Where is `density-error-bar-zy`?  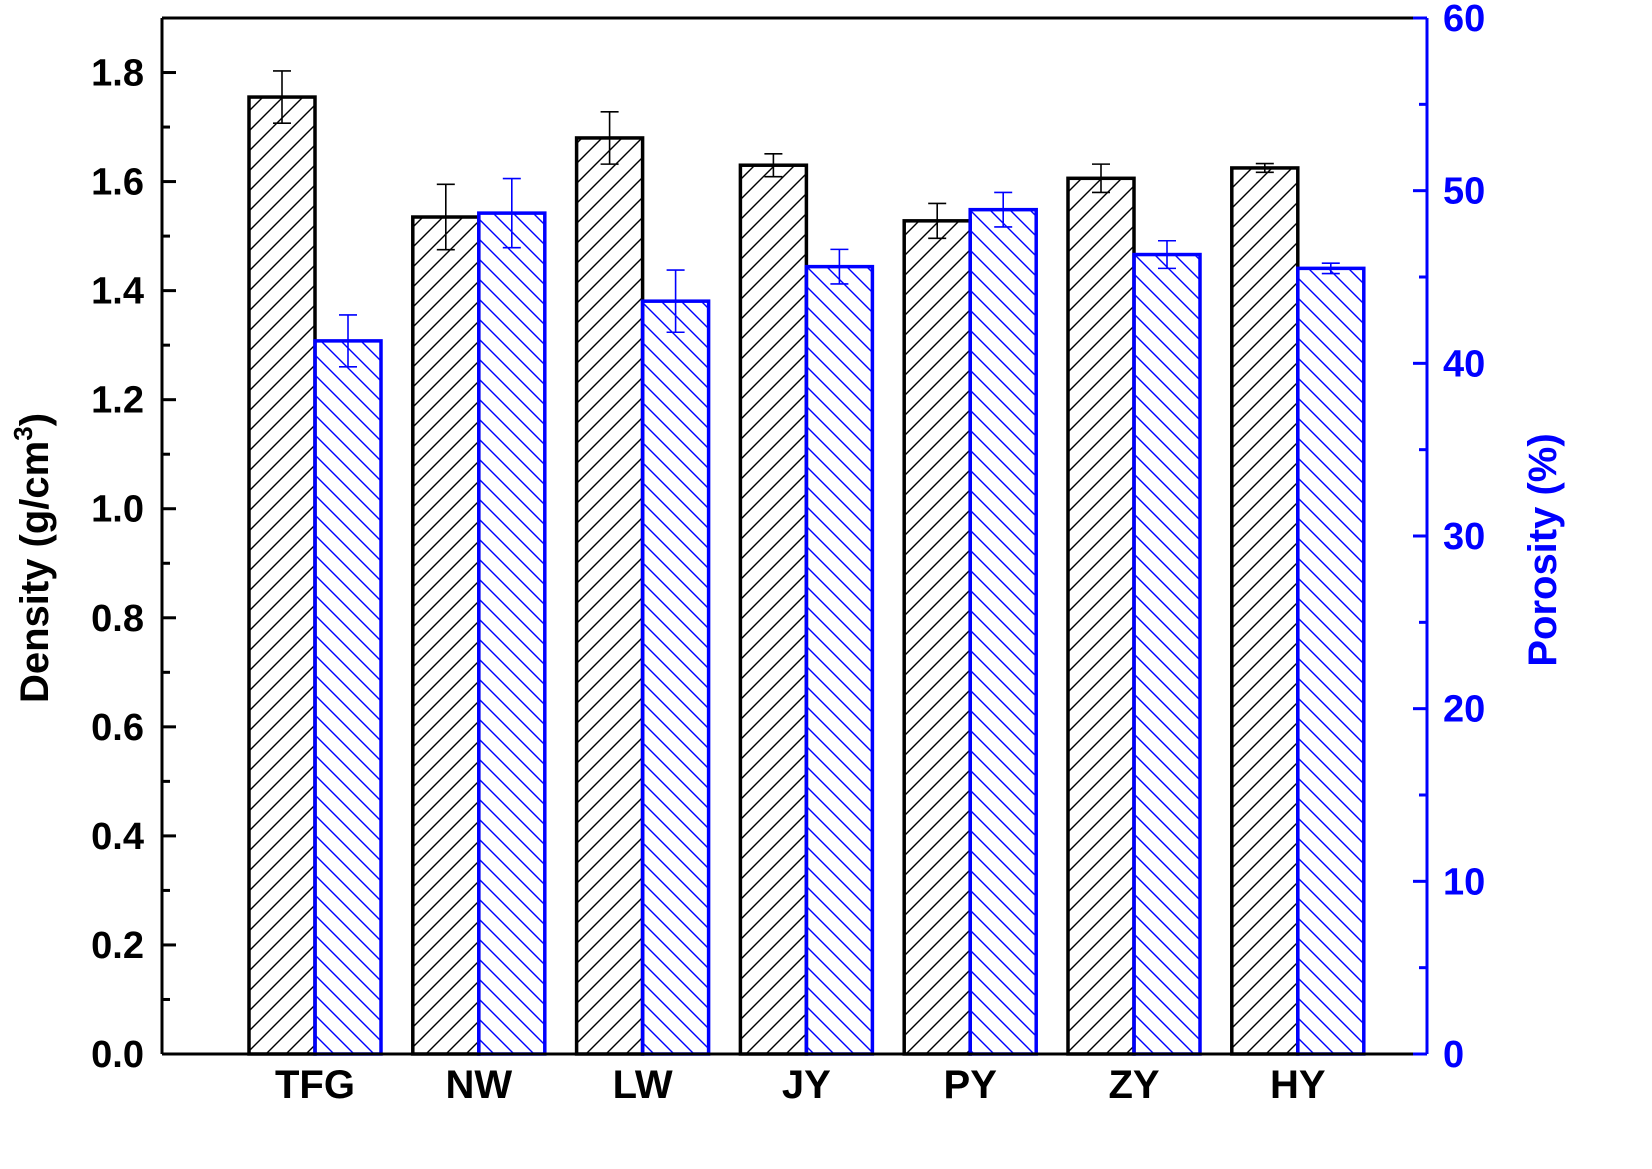
density-error-bar-zy is located at coordinates (1101, 178).